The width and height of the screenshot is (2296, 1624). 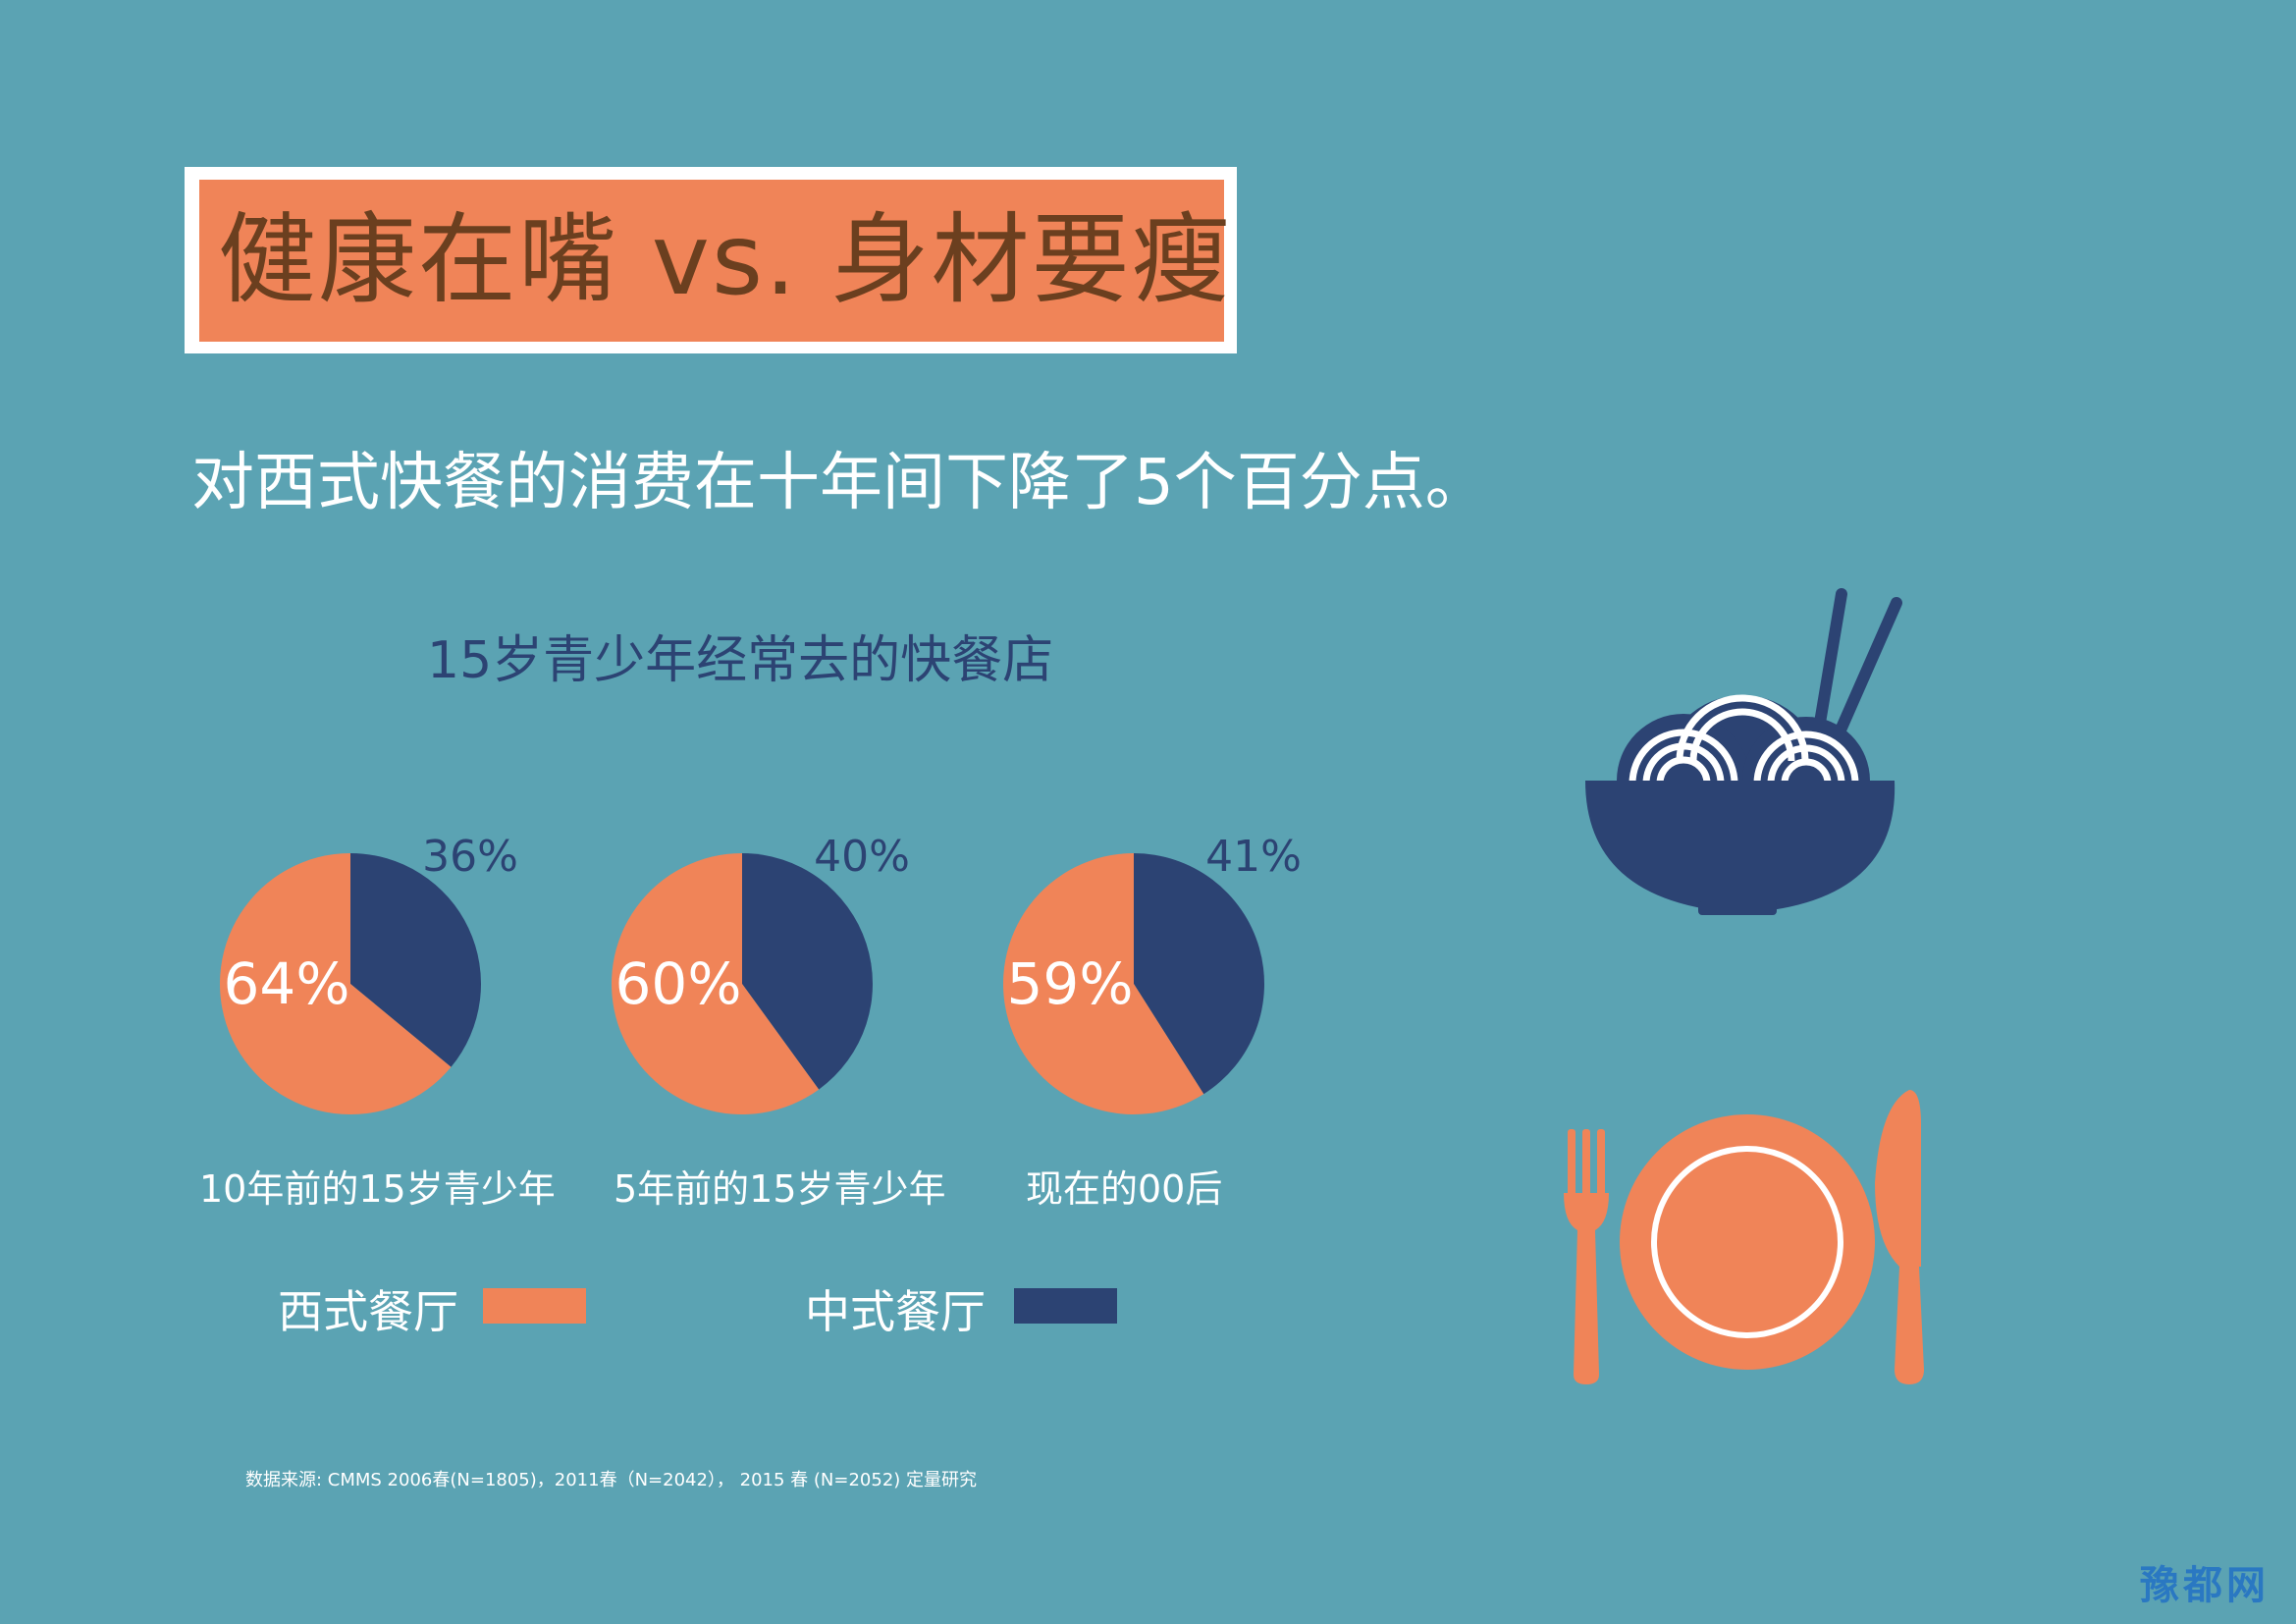 What do you see at coordinates (895, 1311) in the screenshot?
I see `legend-label-chinese: 中式餐厅` at bounding box center [895, 1311].